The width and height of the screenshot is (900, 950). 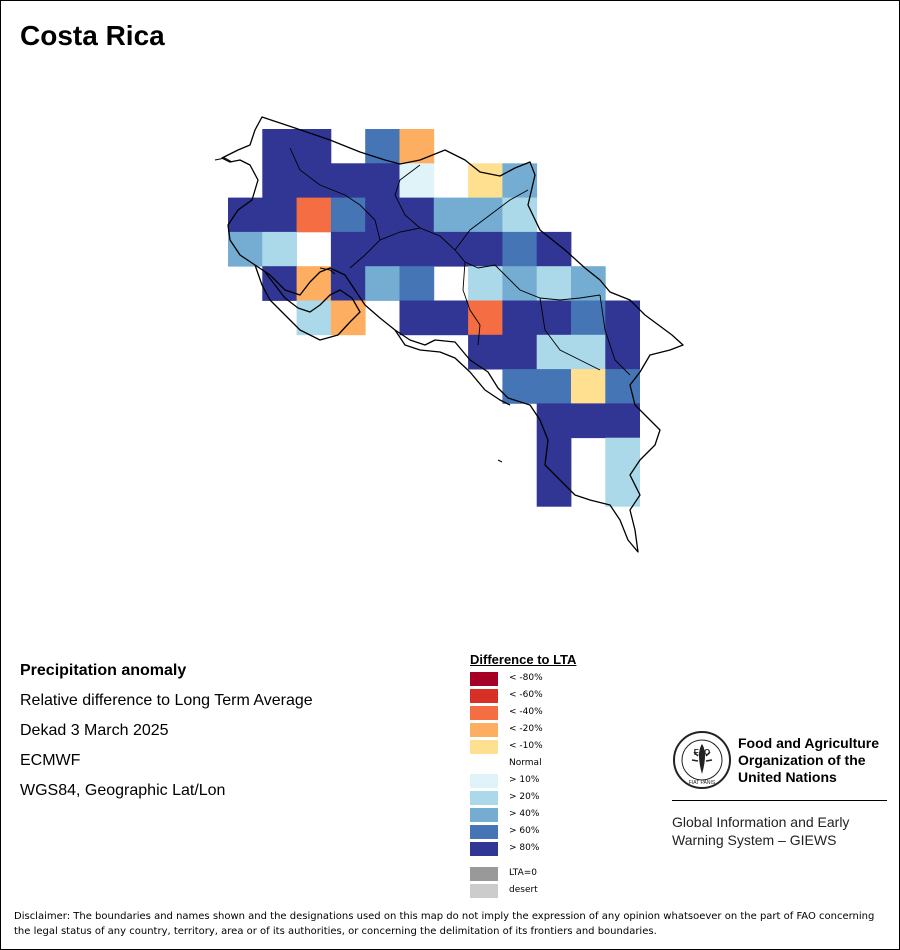 I want to click on legend-label: LTA=0, so click(x=523, y=873).